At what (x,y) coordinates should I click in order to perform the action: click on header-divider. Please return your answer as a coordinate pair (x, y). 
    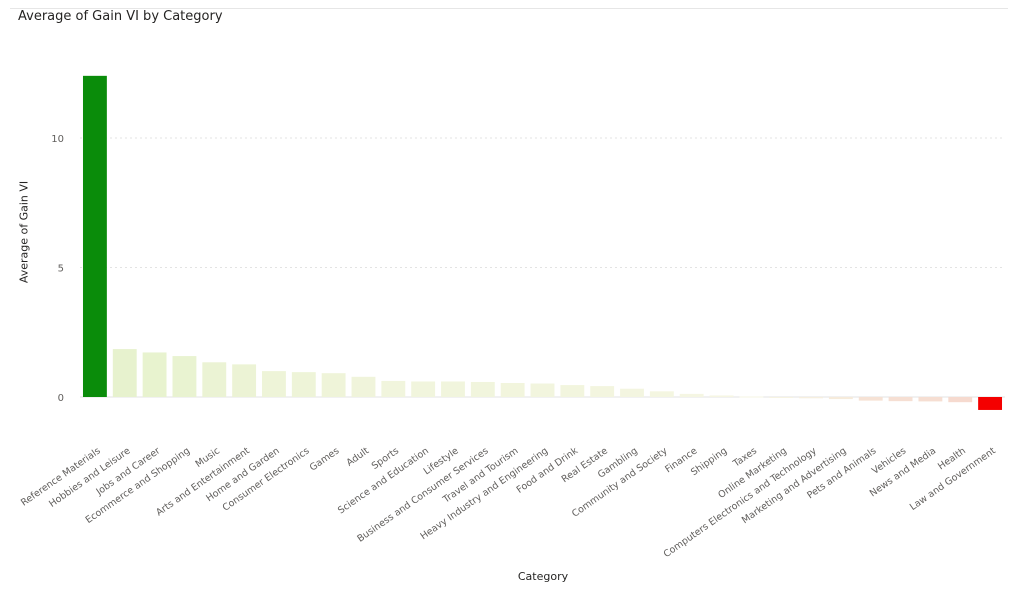
    Looking at the image, I should click on (509, 8).